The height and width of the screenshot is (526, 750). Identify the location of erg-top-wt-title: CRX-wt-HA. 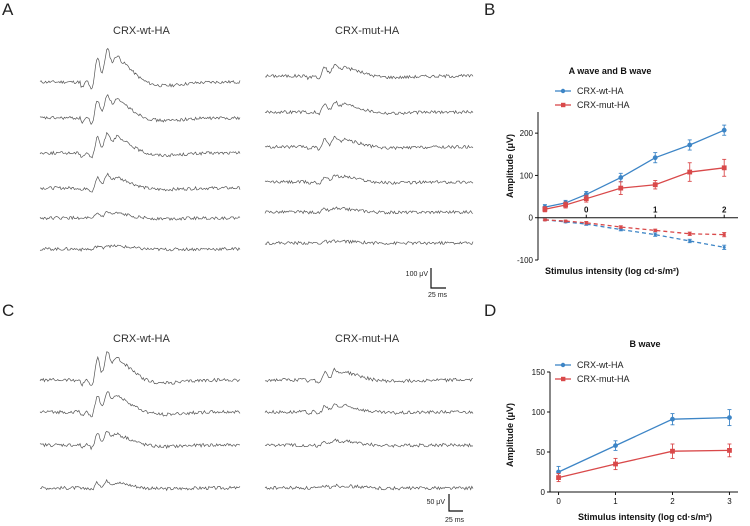
(141, 31).